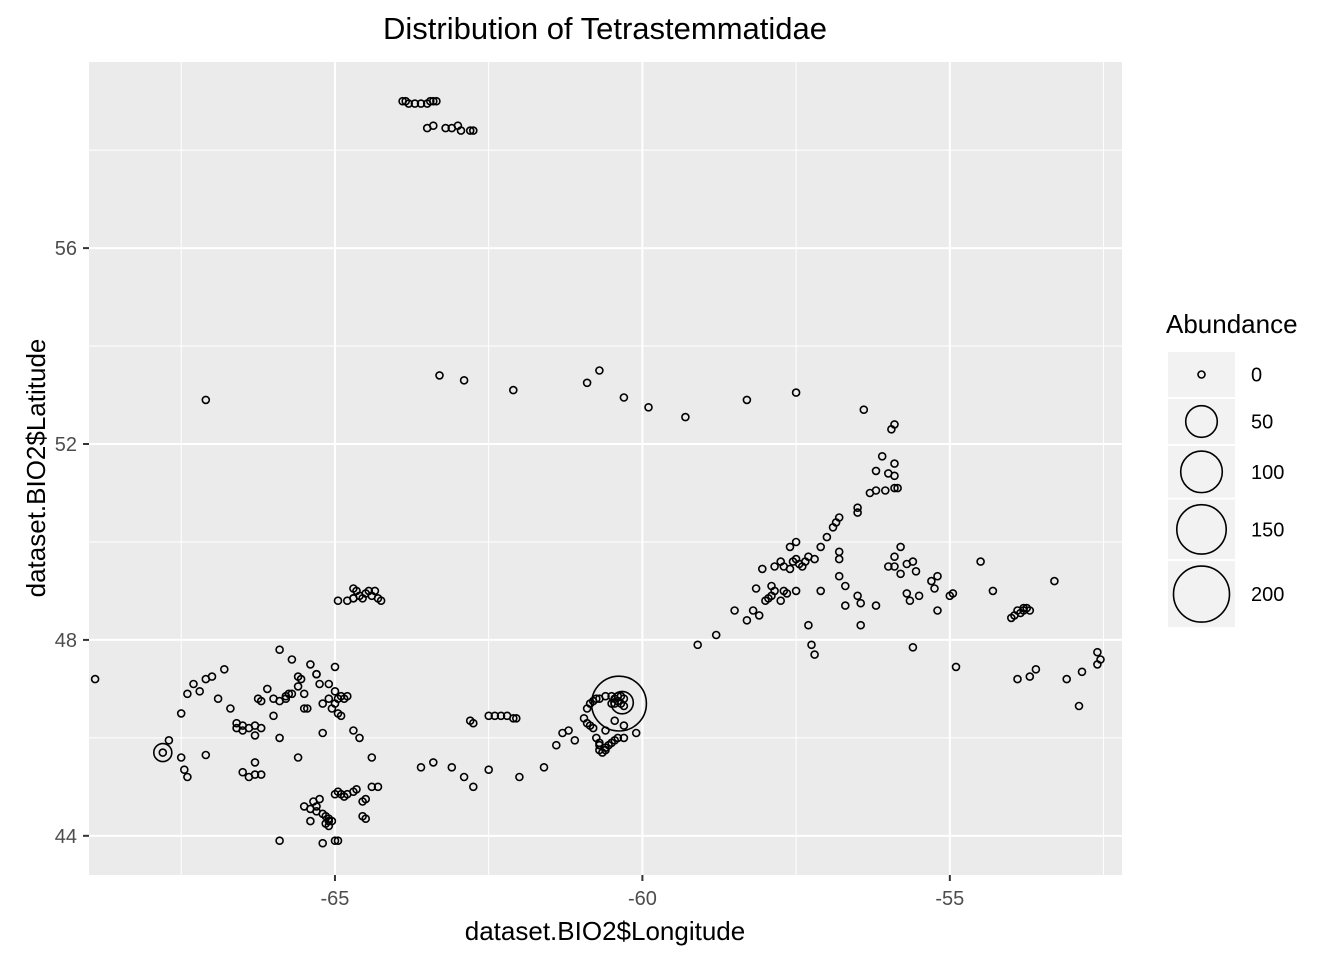 This screenshot has height=960, width=1344. What do you see at coordinates (1267, 473) in the screenshot?
I see `legend-label: 100` at bounding box center [1267, 473].